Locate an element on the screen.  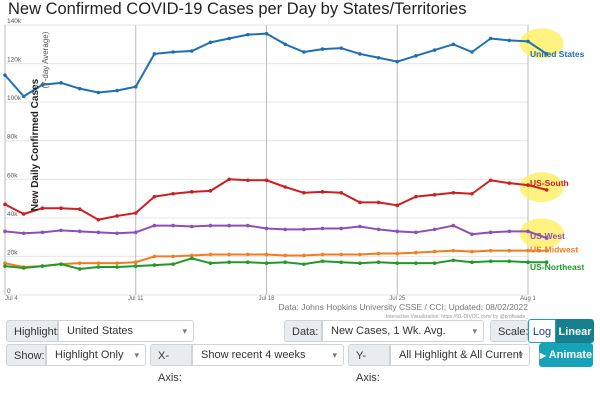
scale-linear-button: Linear is located at coordinates (575, 331).